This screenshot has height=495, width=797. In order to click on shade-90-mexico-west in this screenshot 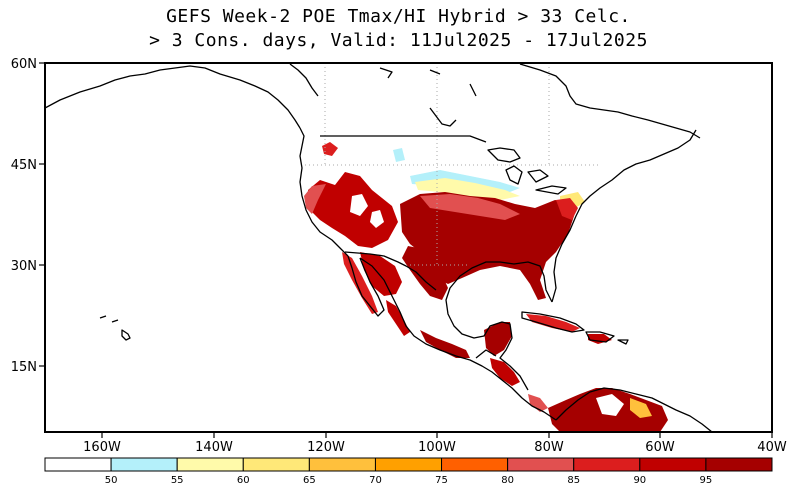, I will do `click(398, 318)`.